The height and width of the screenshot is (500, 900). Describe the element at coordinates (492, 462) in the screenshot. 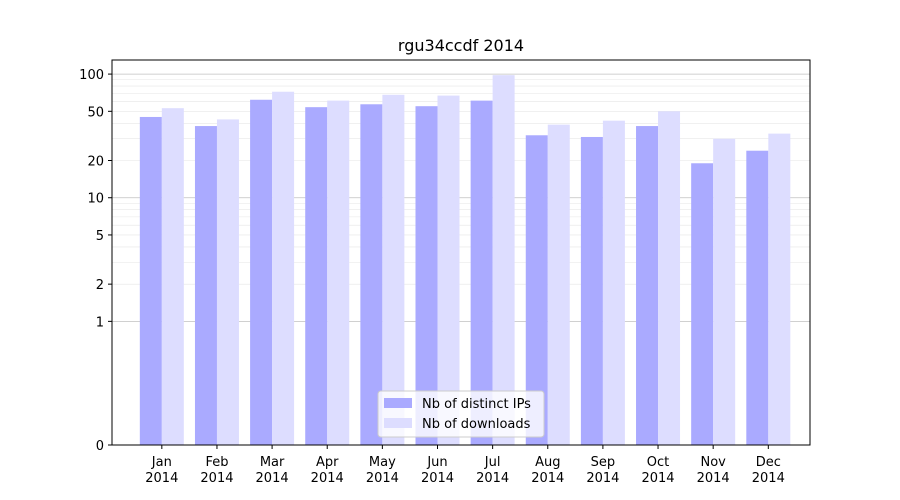

I see `x-tick-label-month: Jul` at that location.